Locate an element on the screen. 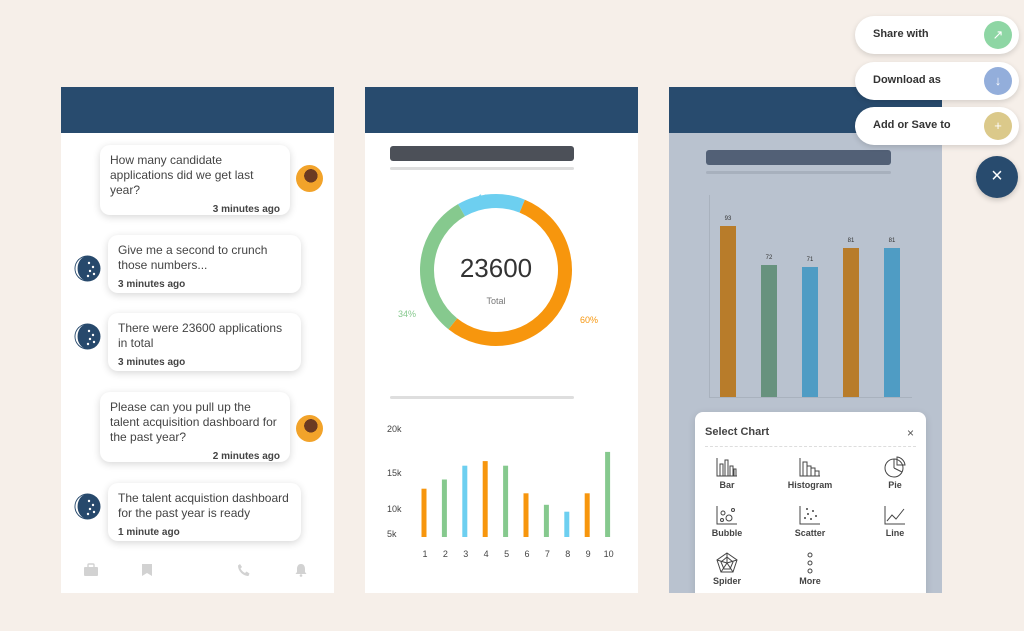  x-tick-label: 3 is located at coordinates (466, 554).